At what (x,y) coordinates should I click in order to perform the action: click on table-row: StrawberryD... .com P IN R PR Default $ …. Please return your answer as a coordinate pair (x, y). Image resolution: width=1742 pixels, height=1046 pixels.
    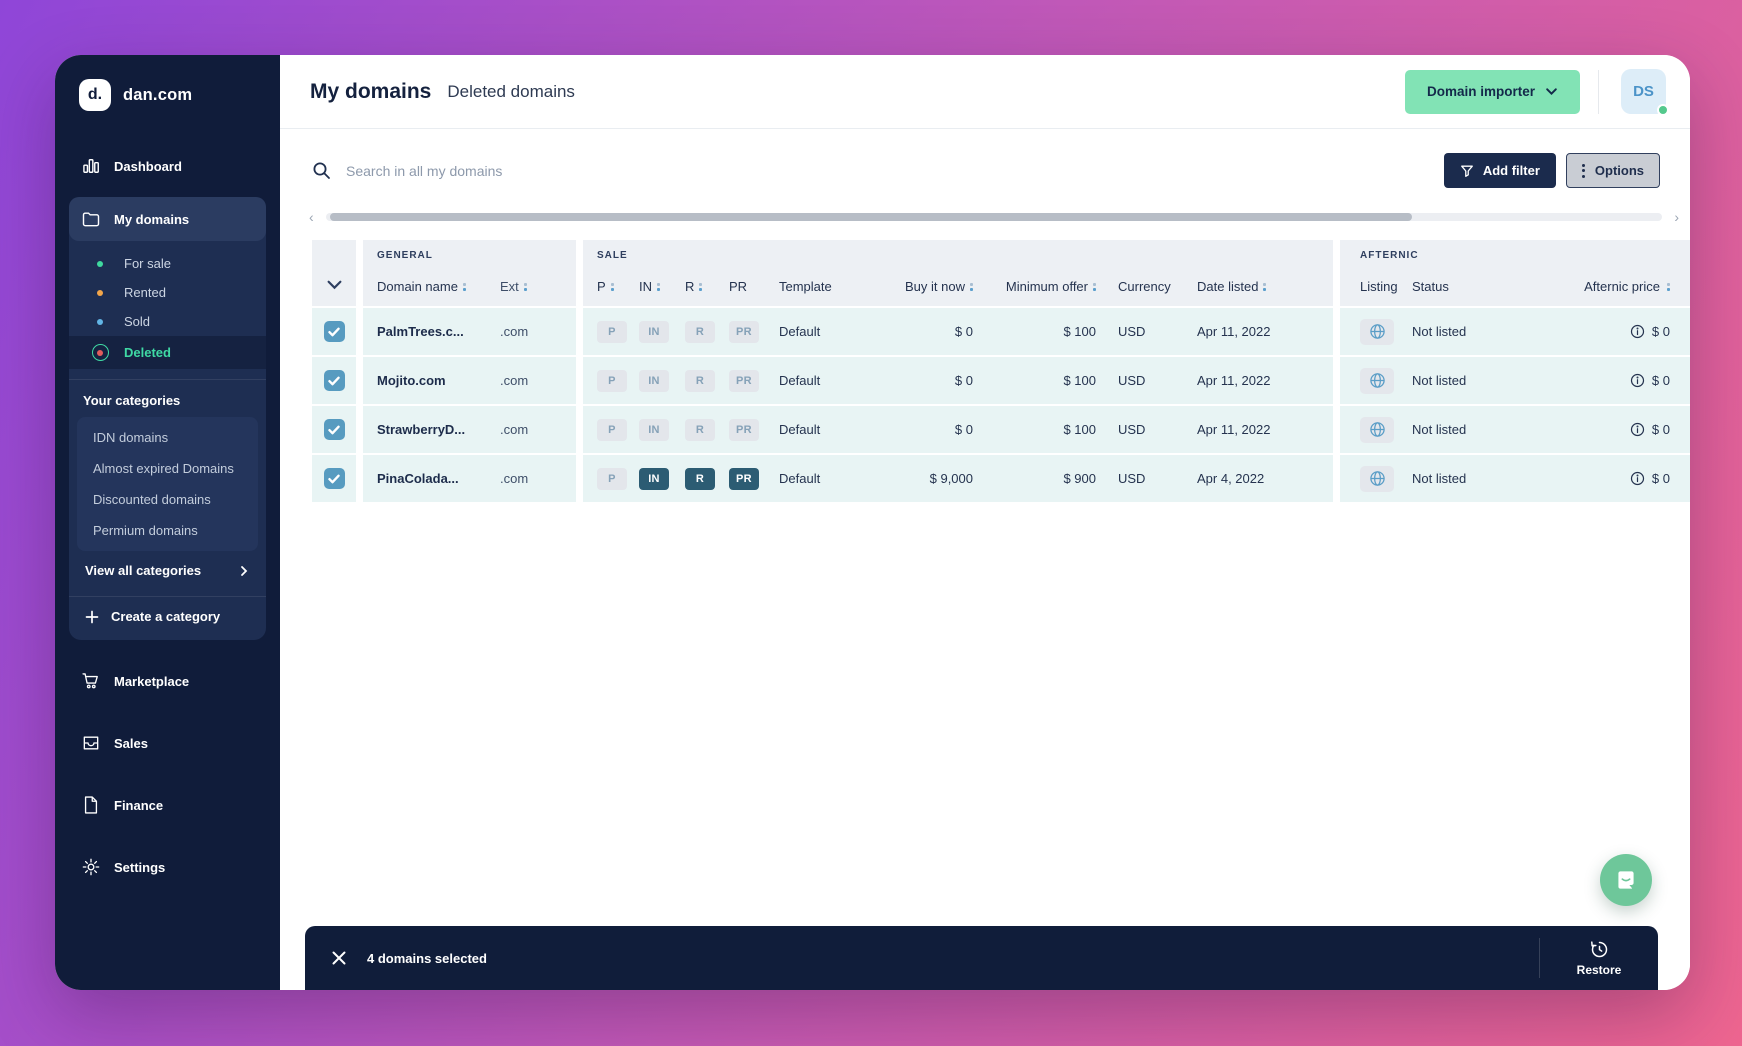
    Looking at the image, I should click on (1001, 429).